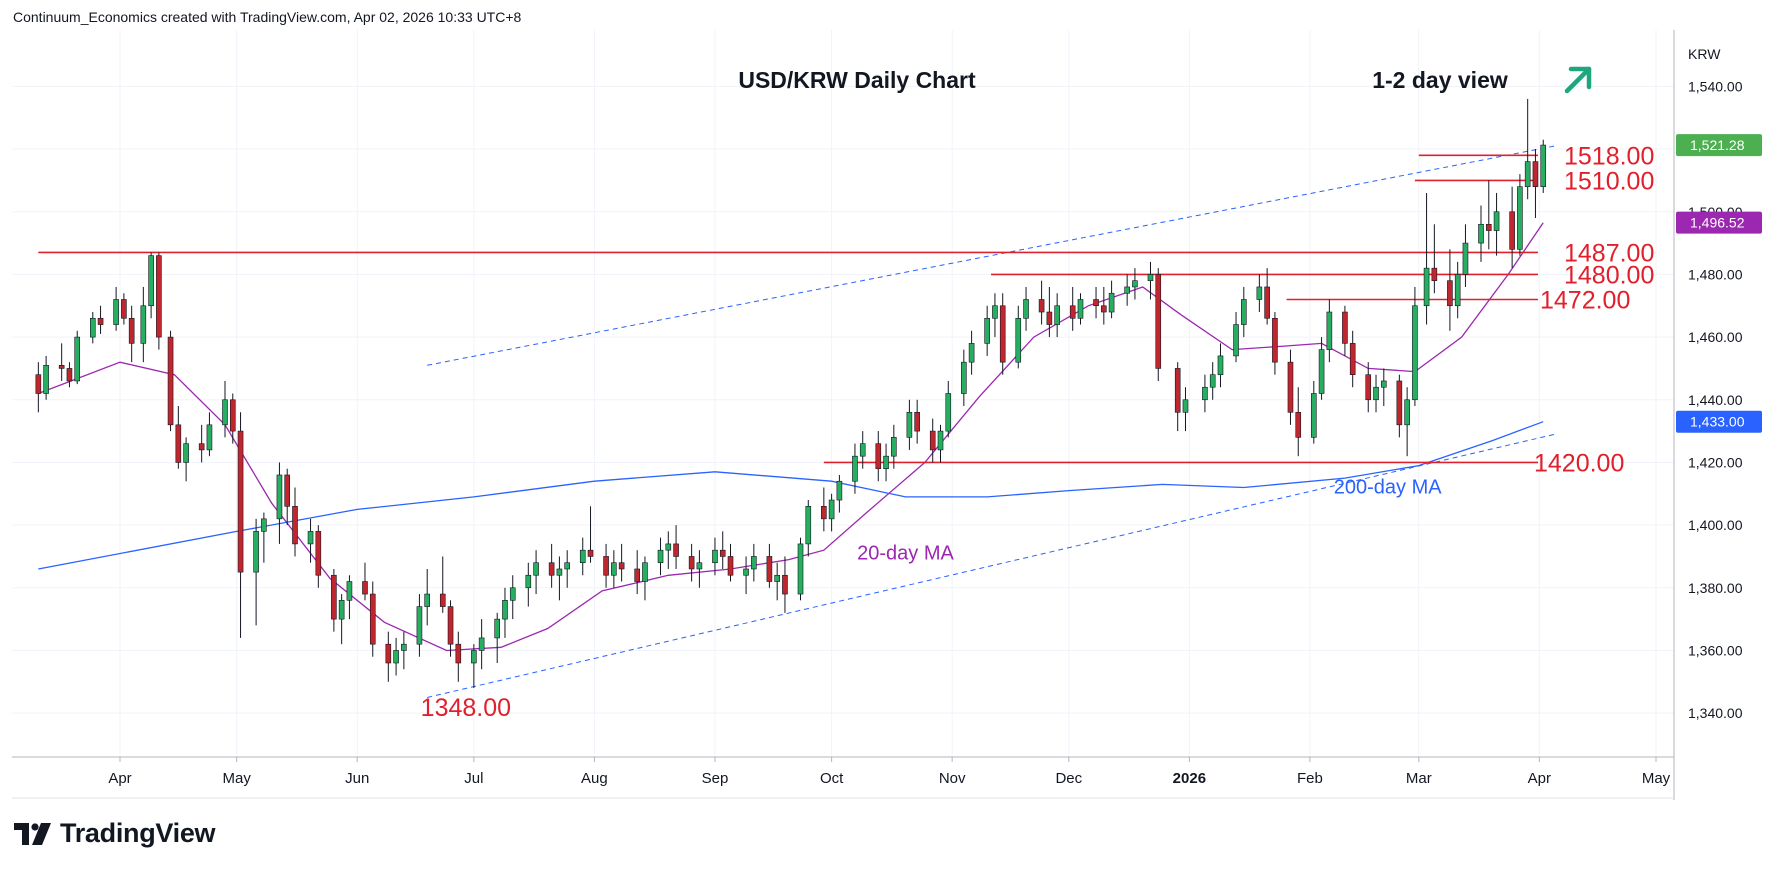 This screenshot has height=873, width=1778. What do you see at coordinates (1579, 463) in the screenshot?
I see `level-label: 1420.00` at bounding box center [1579, 463].